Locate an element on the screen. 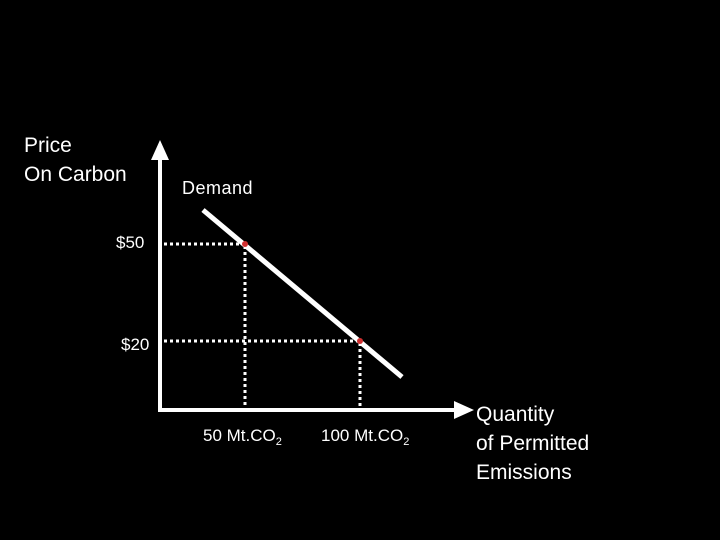 The height and width of the screenshot is (540, 720). x-tick-100: 100 Mt.CO2 is located at coordinates (365, 437).